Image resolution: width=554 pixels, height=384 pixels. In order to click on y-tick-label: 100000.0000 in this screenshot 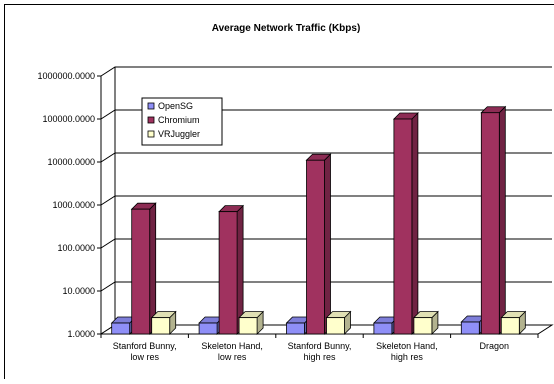, I will do `click(68, 119)`.